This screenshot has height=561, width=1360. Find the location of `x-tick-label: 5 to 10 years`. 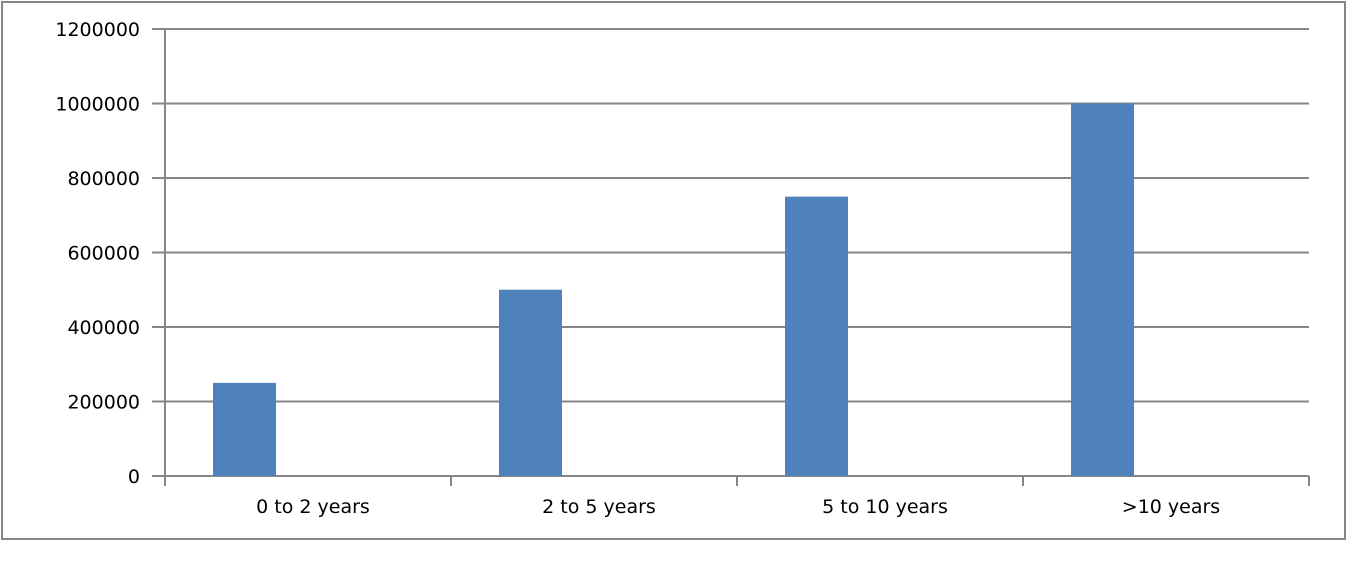

x-tick-label: 5 to 10 years is located at coordinates (885, 507).